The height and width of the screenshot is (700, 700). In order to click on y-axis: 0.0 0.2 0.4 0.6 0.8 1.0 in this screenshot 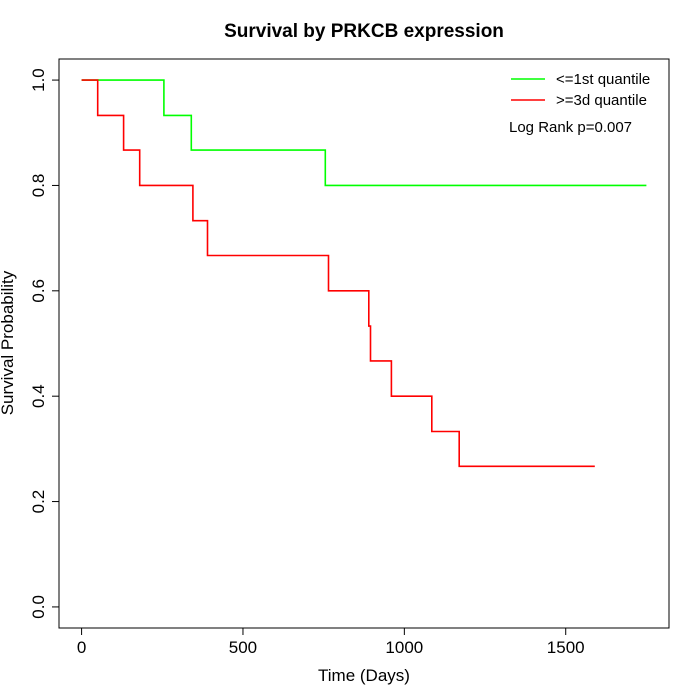, I will do `click(44, 343)`.